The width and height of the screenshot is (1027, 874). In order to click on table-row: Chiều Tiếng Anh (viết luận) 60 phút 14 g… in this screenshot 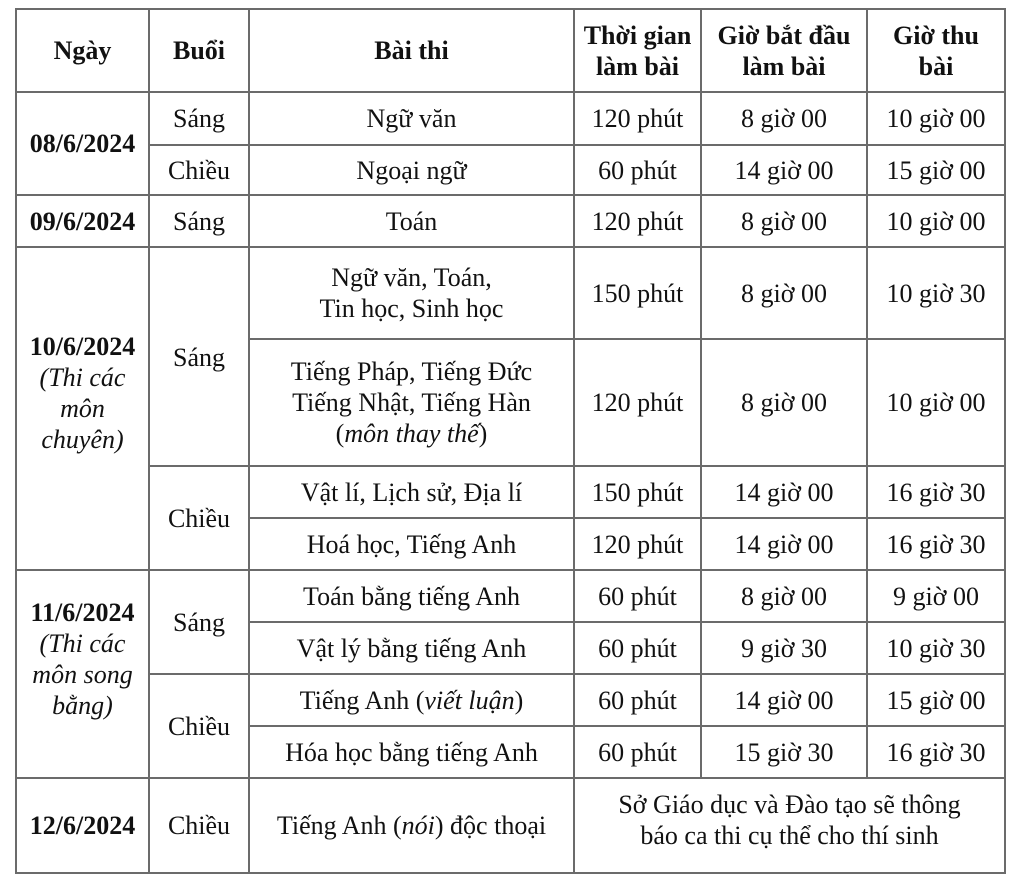, I will do `click(511, 726)`.